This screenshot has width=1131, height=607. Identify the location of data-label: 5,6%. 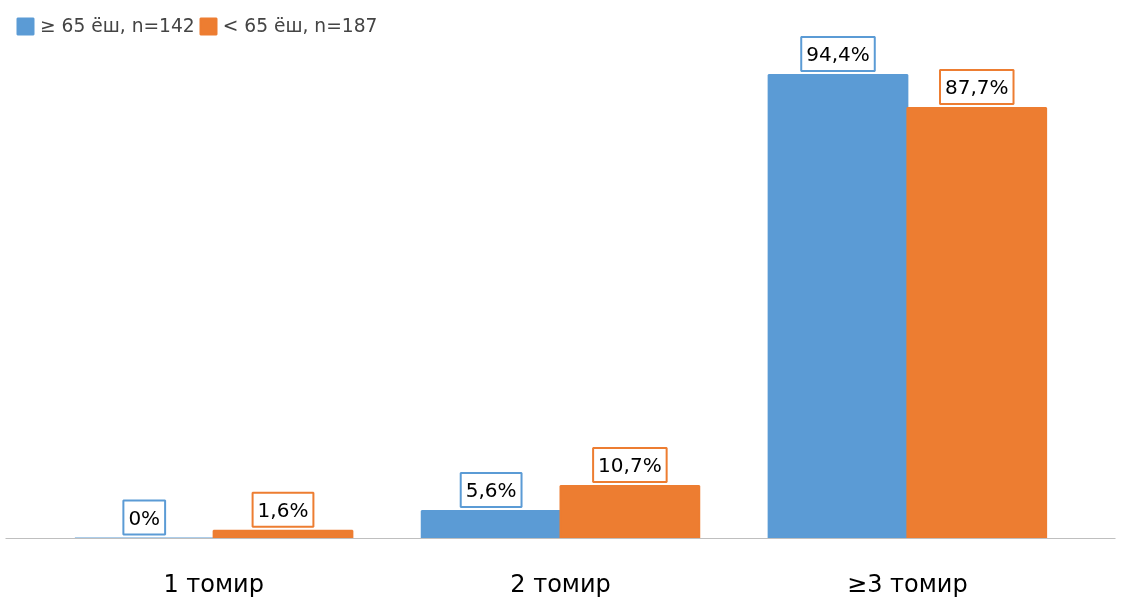
(491, 490).